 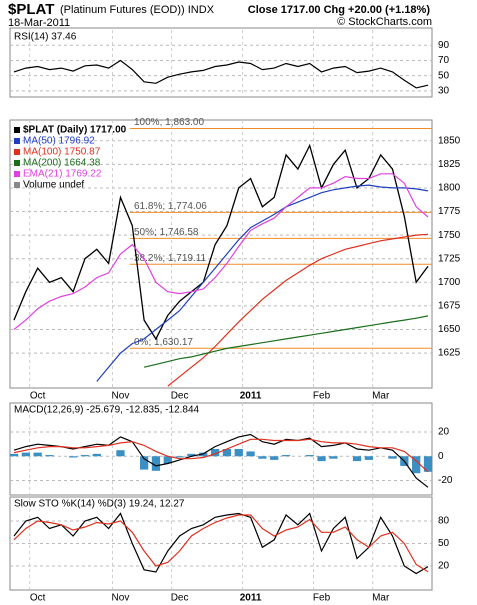 What do you see at coordinates (441, 456) in the screenshot?
I see `y-tick-label: 0` at bounding box center [441, 456].